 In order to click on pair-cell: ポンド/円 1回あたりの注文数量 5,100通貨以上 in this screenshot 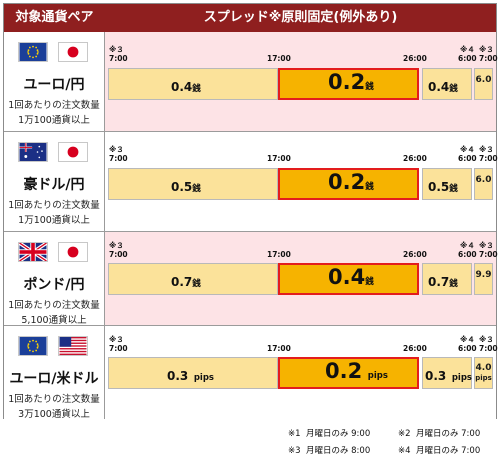, I will do `click(54, 279)`.